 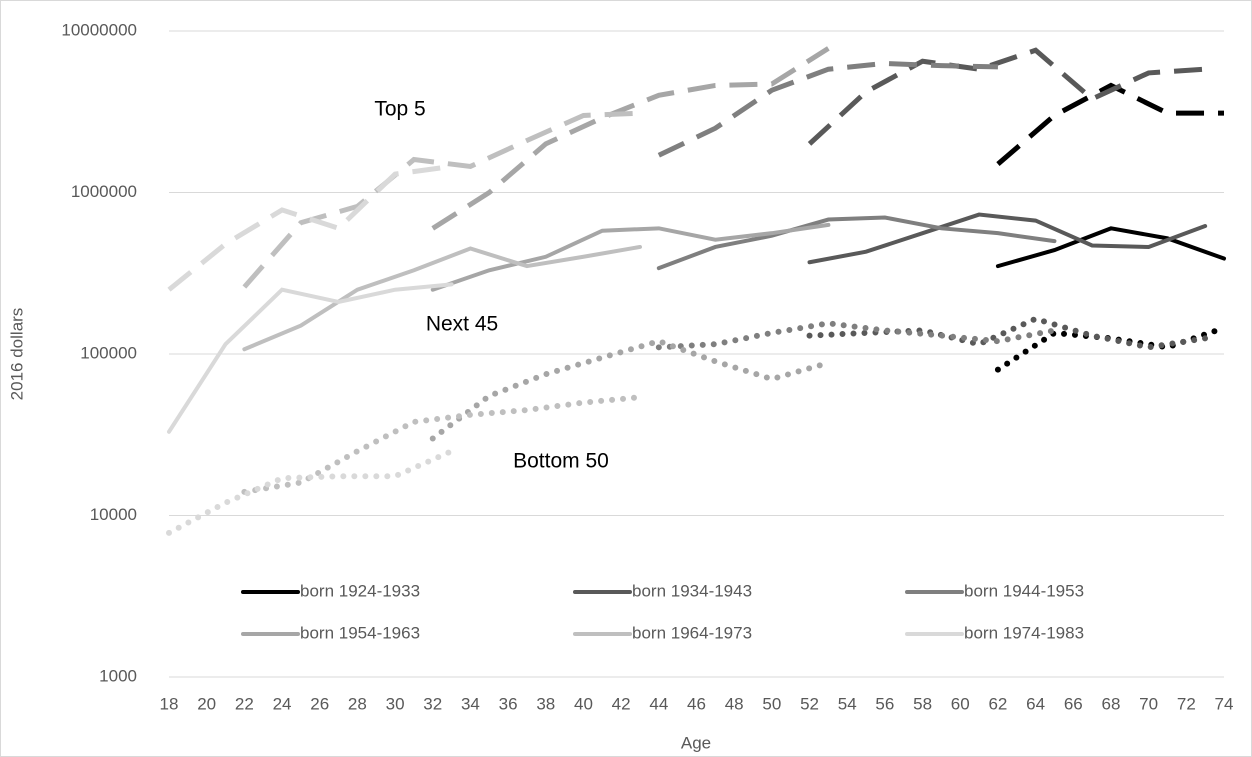 I want to click on y-tick-label: 1000000, so click(x=104, y=191).